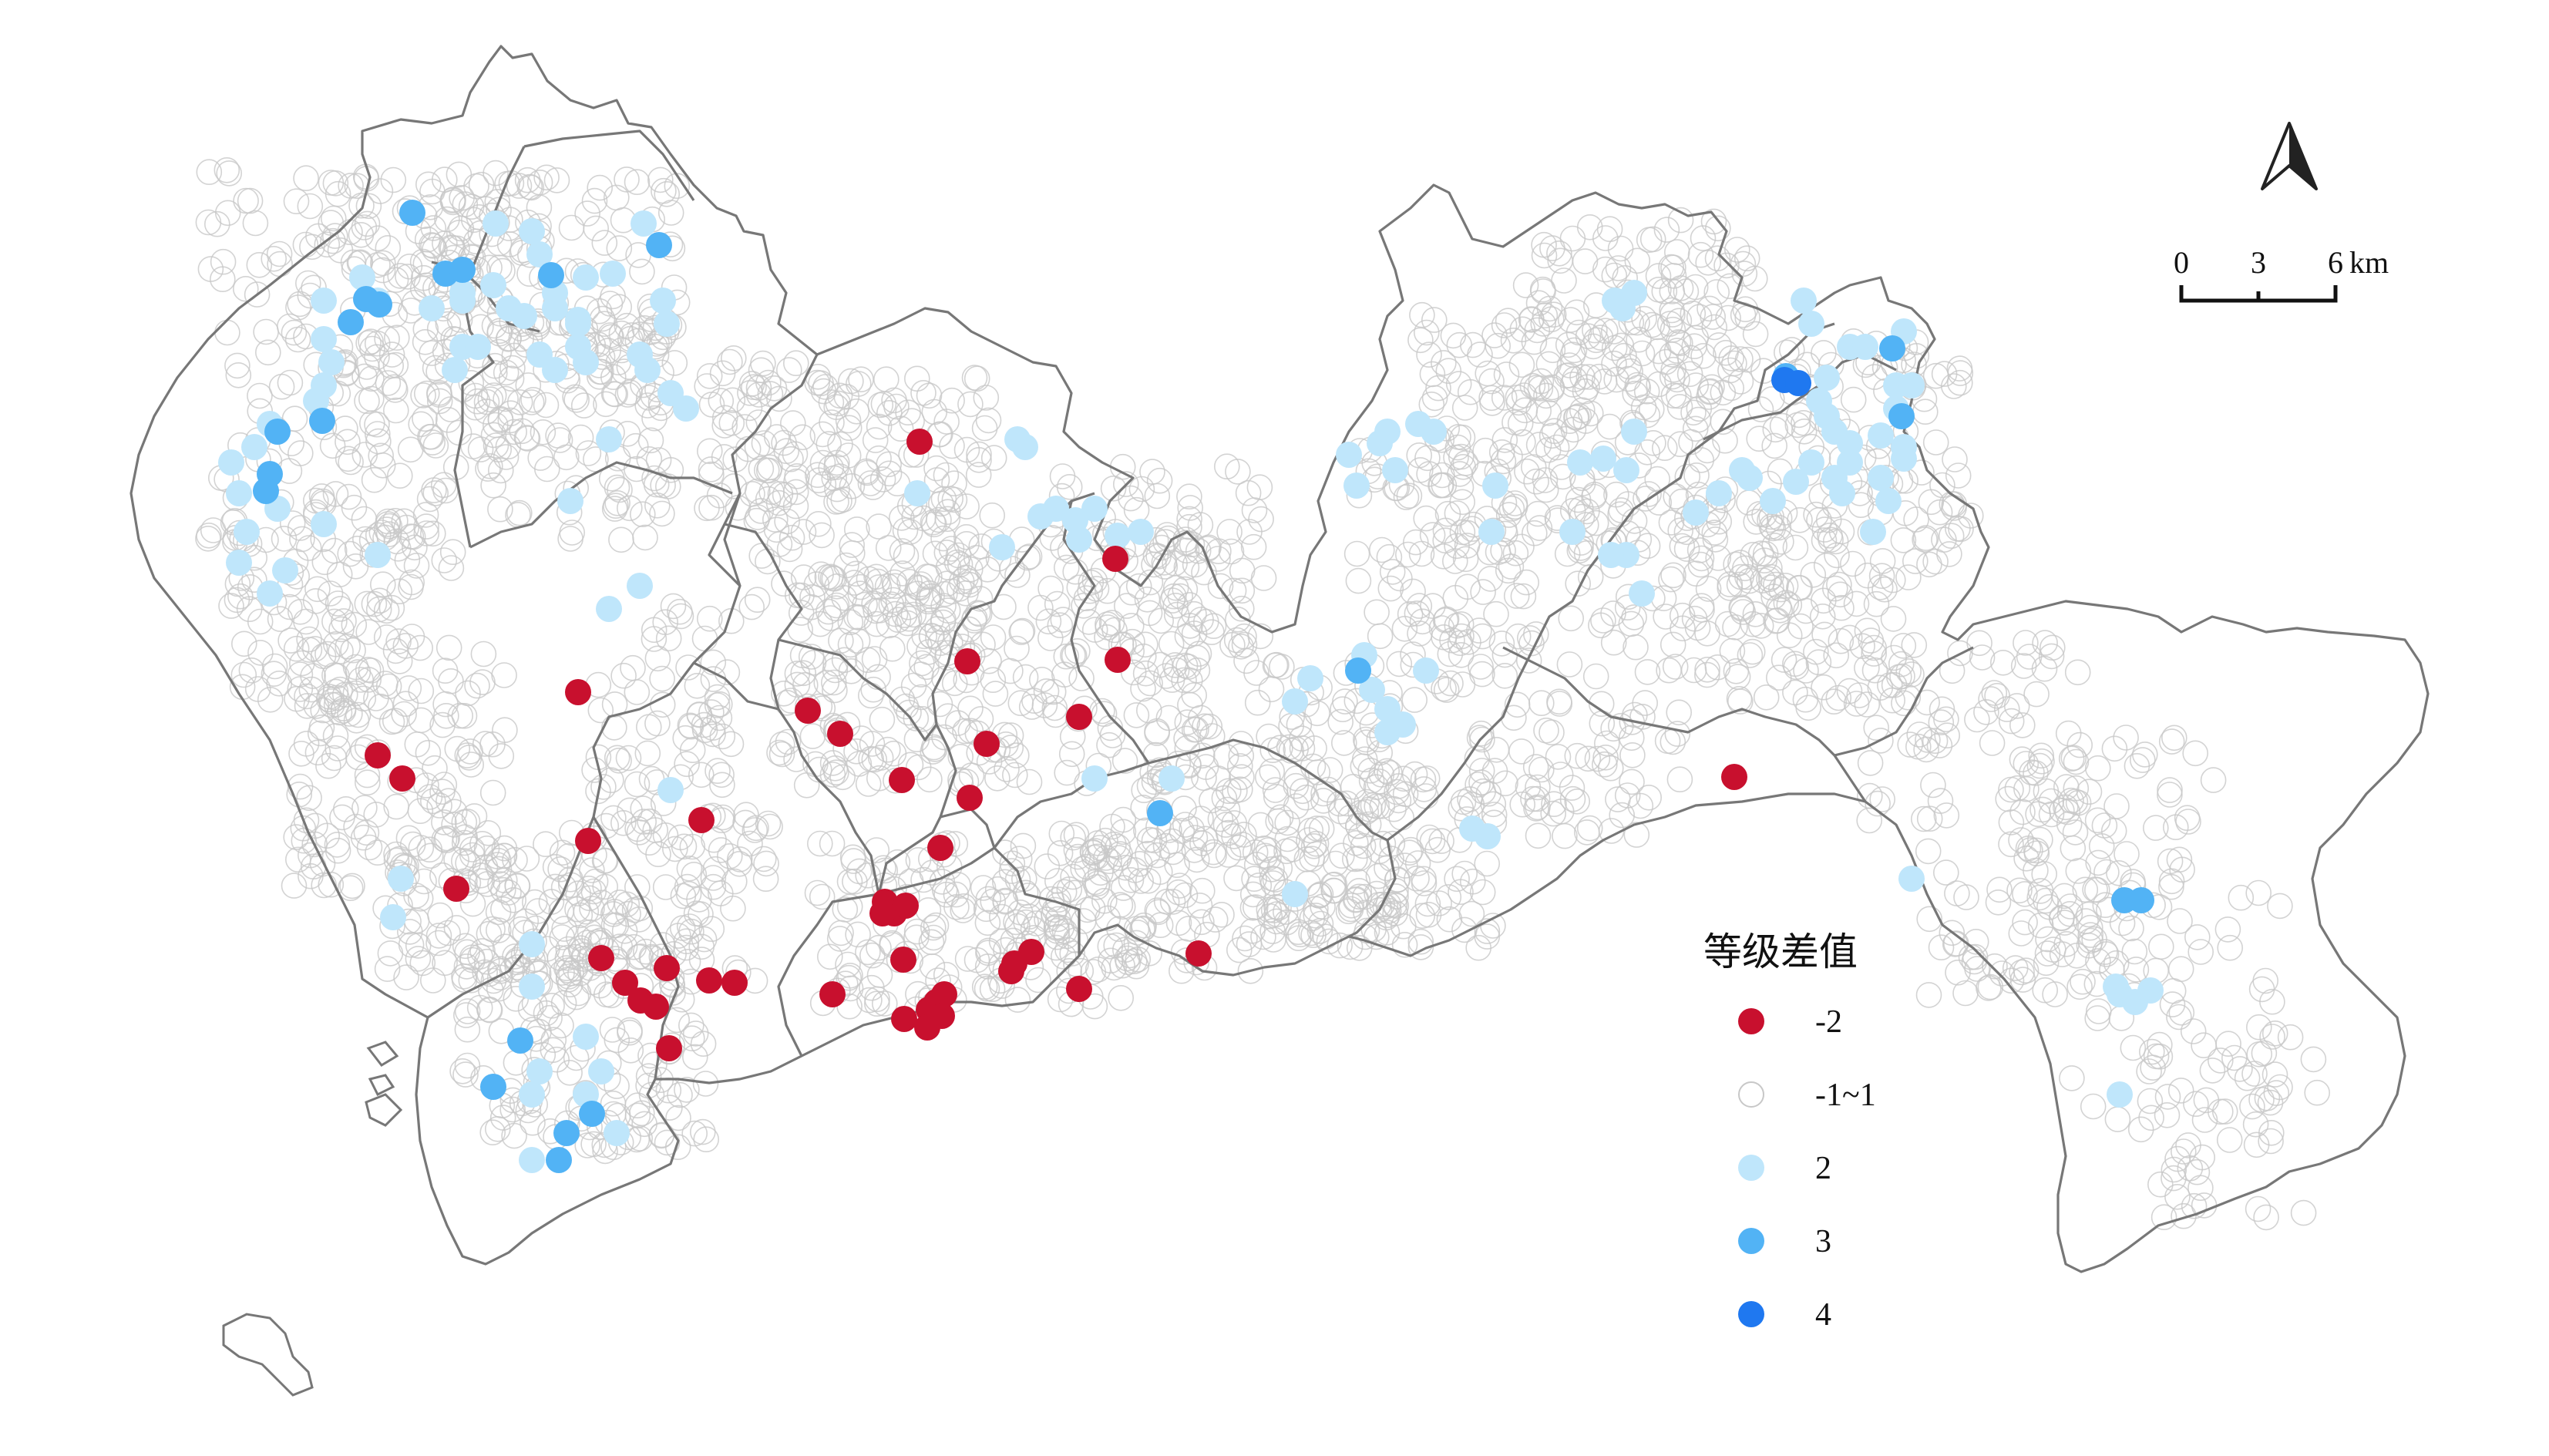  Describe the element at coordinates (1784, 1241) in the screenshot. I see `legend-item: 3` at that location.